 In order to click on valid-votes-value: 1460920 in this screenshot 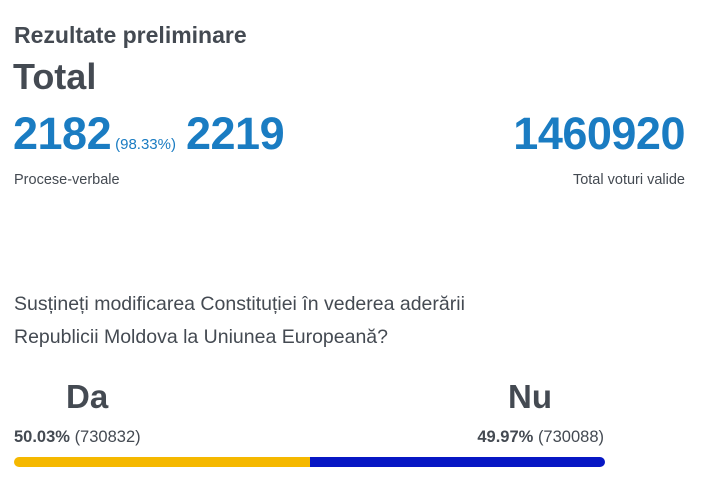, I will do `click(599, 133)`.